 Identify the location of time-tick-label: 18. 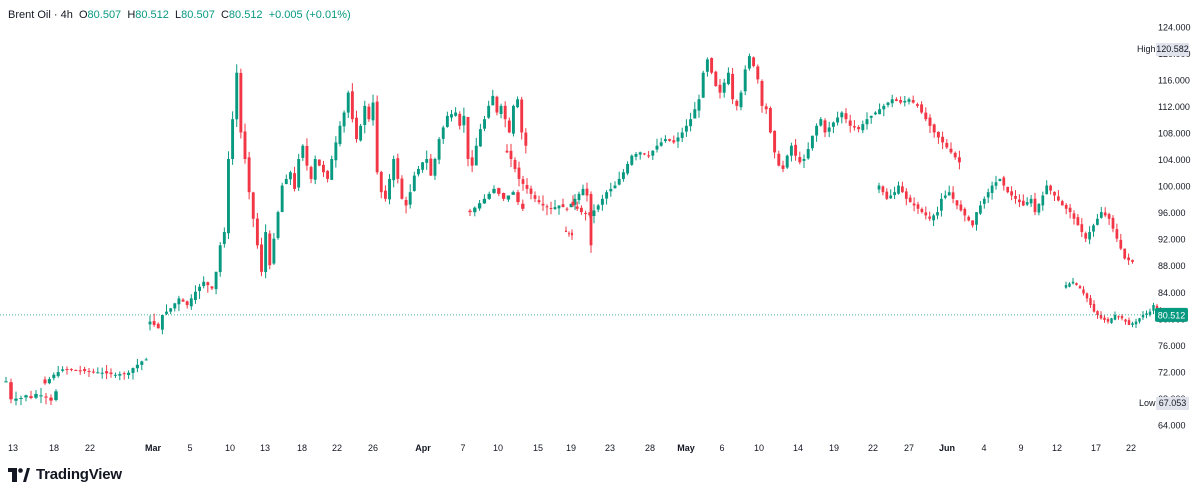
(302, 448).